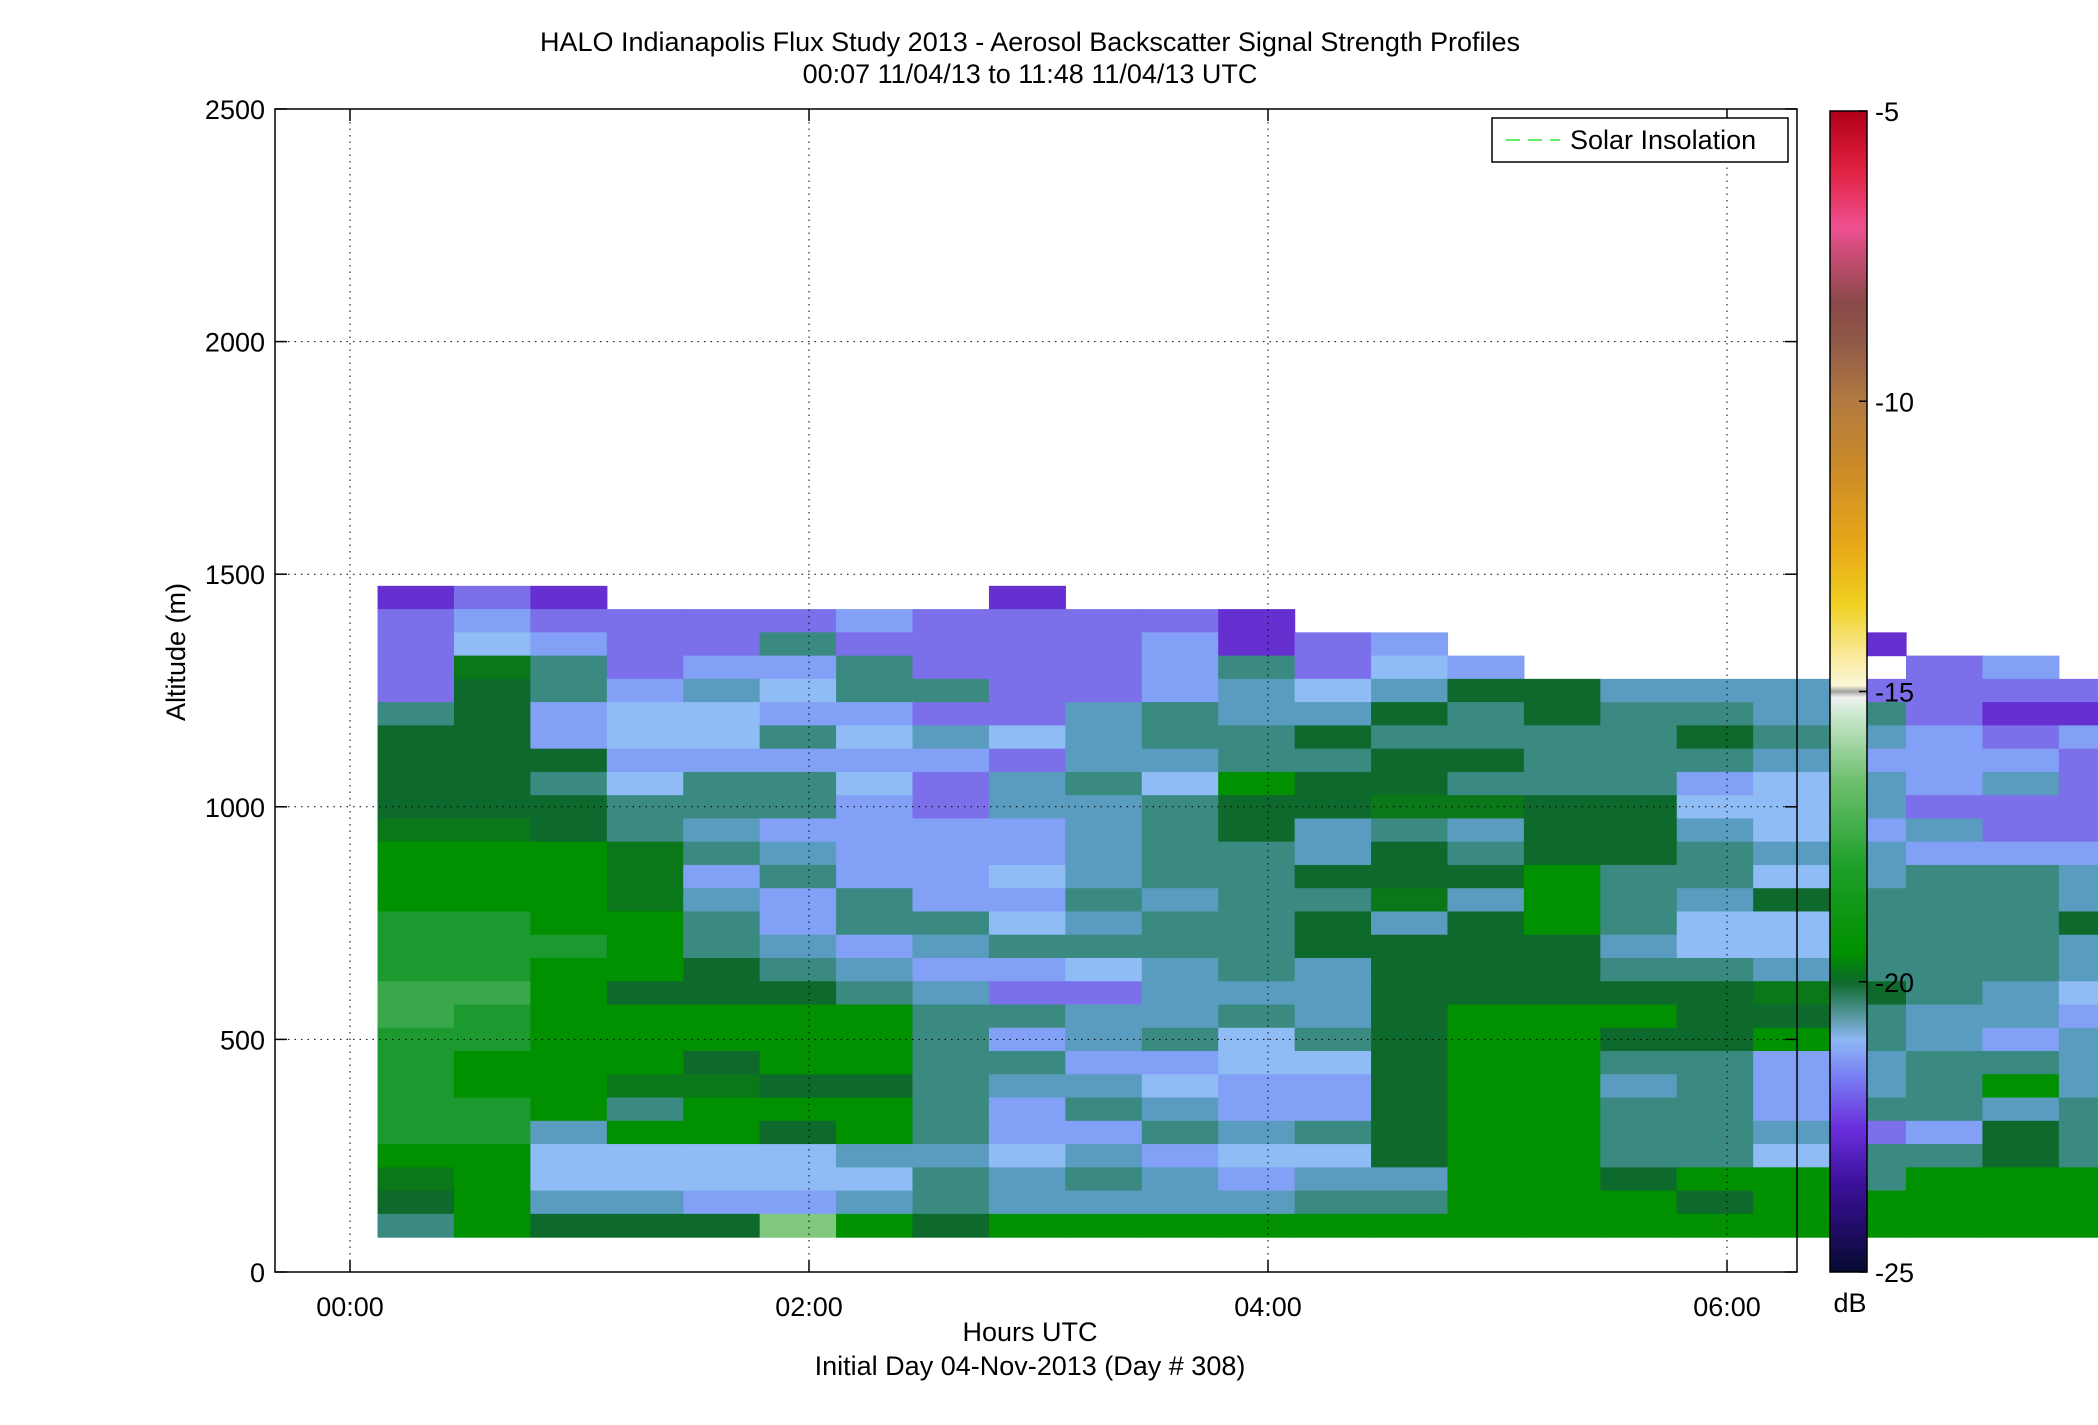 The width and height of the screenshot is (2098, 1425). I want to click on y-tick-label: 1000, so click(235, 808).